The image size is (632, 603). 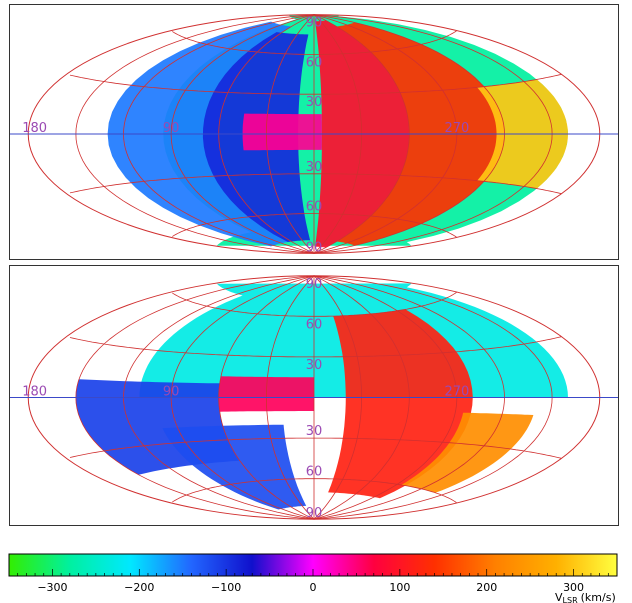 I want to click on colorbar-tick-label: −100, so click(x=226, y=587).